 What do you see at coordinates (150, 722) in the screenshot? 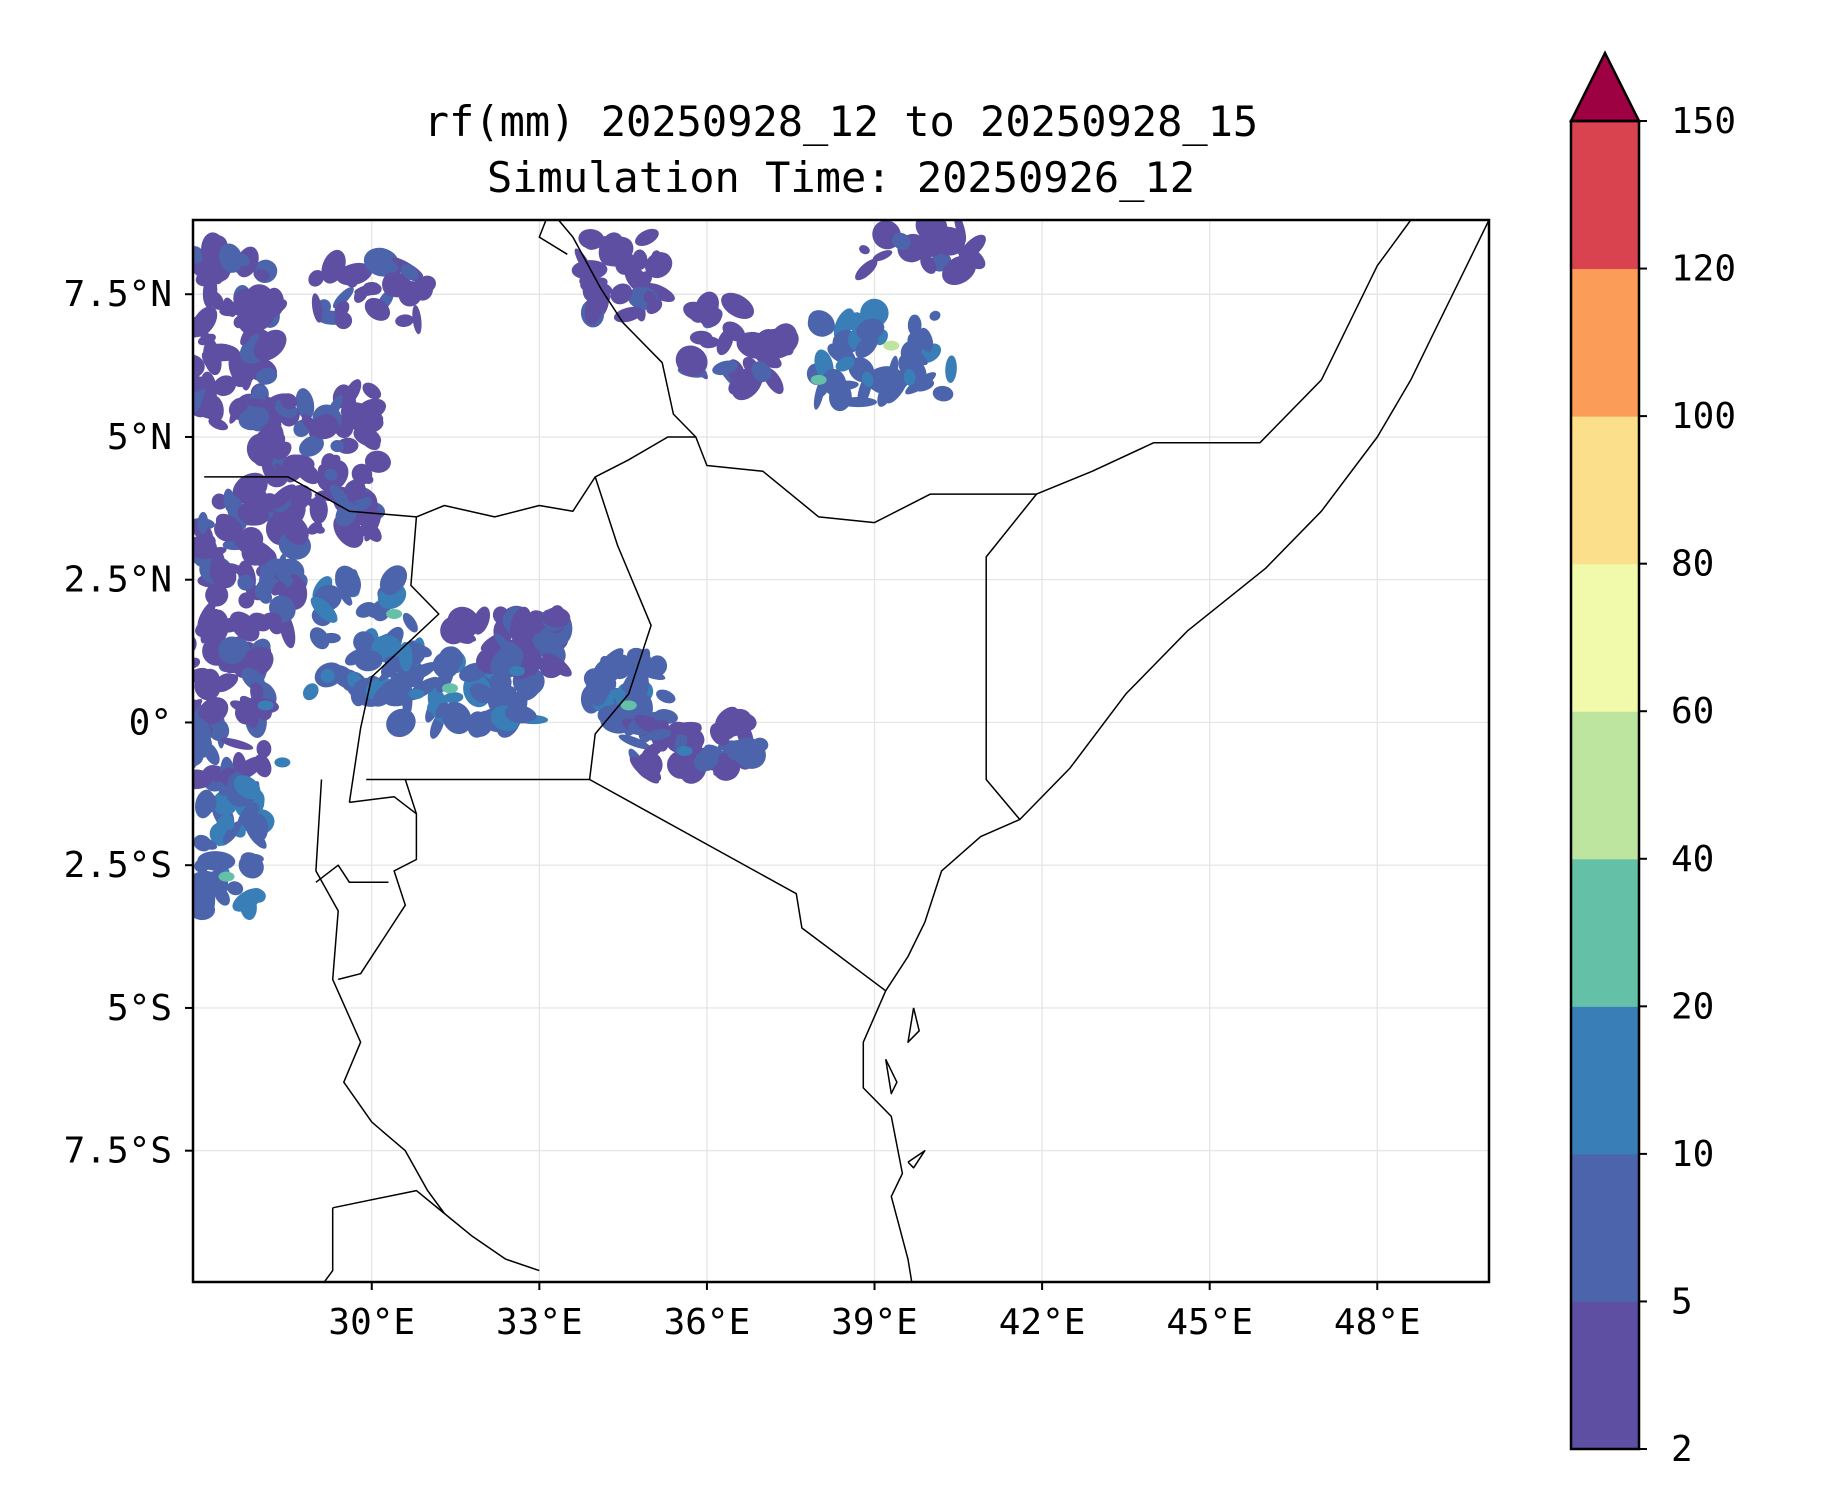
I see `y-tick-label-3: 0°` at bounding box center [150, 722].